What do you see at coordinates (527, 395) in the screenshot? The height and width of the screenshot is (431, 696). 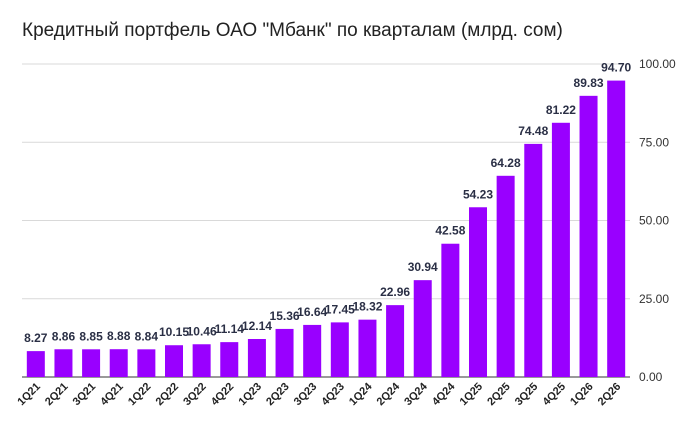 I see `x-tick-label: 3Q25` at bounding box center [527, 395].